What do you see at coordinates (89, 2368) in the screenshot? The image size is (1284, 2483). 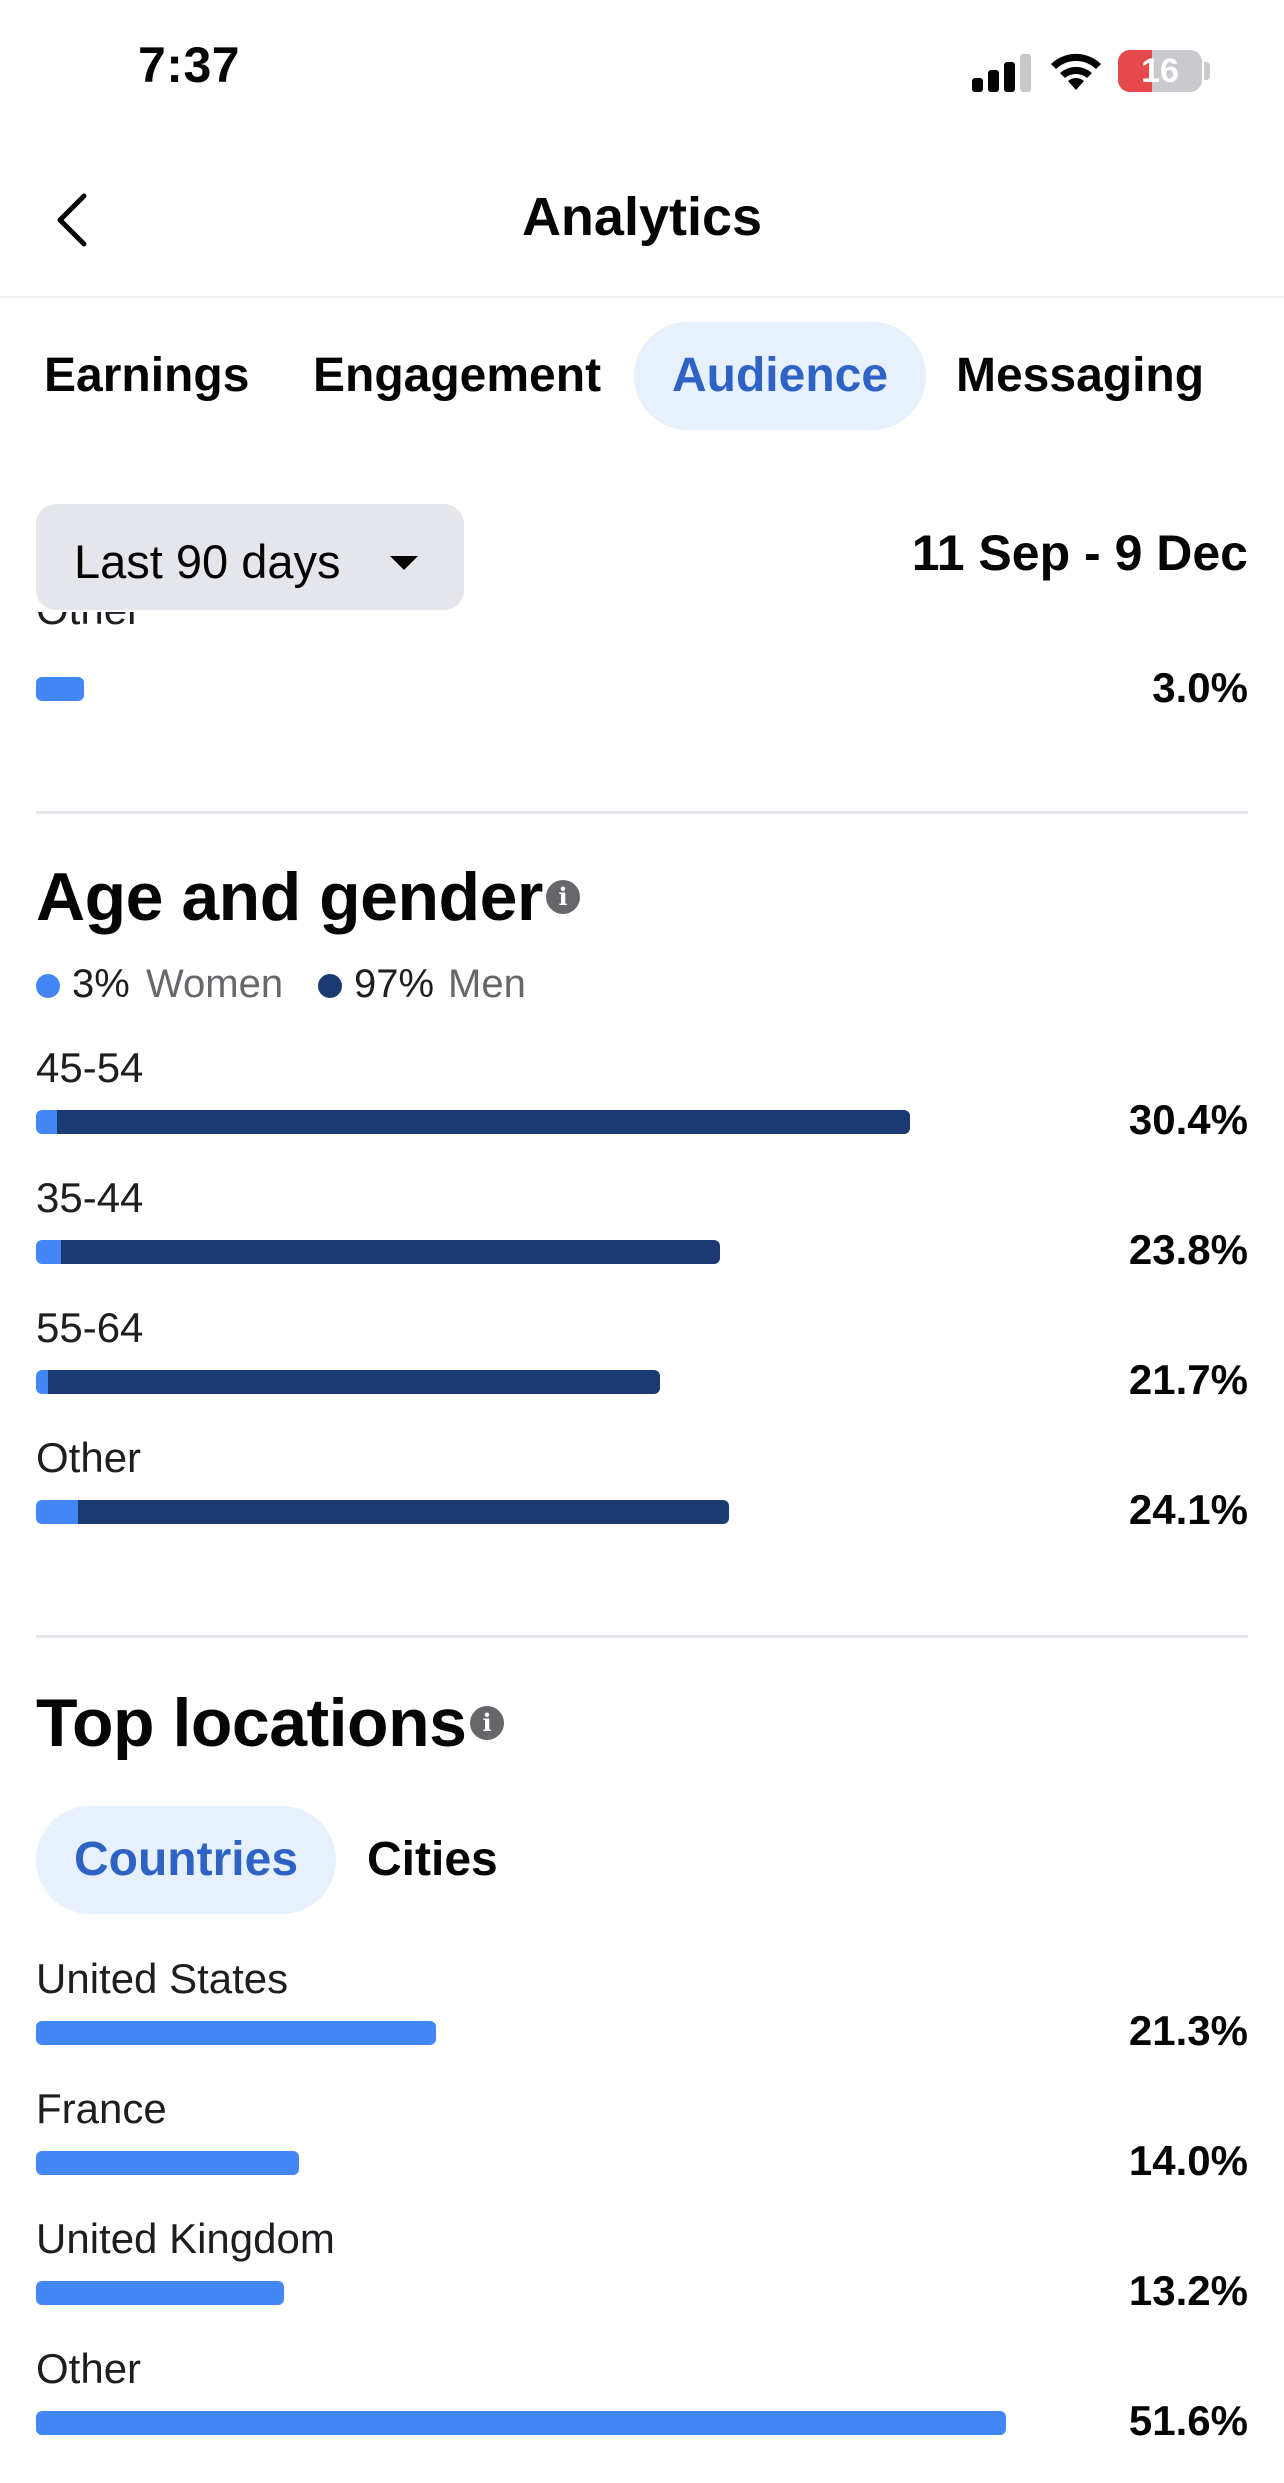 I see `location-row-label: Other` at bounding box center [89, 2368].